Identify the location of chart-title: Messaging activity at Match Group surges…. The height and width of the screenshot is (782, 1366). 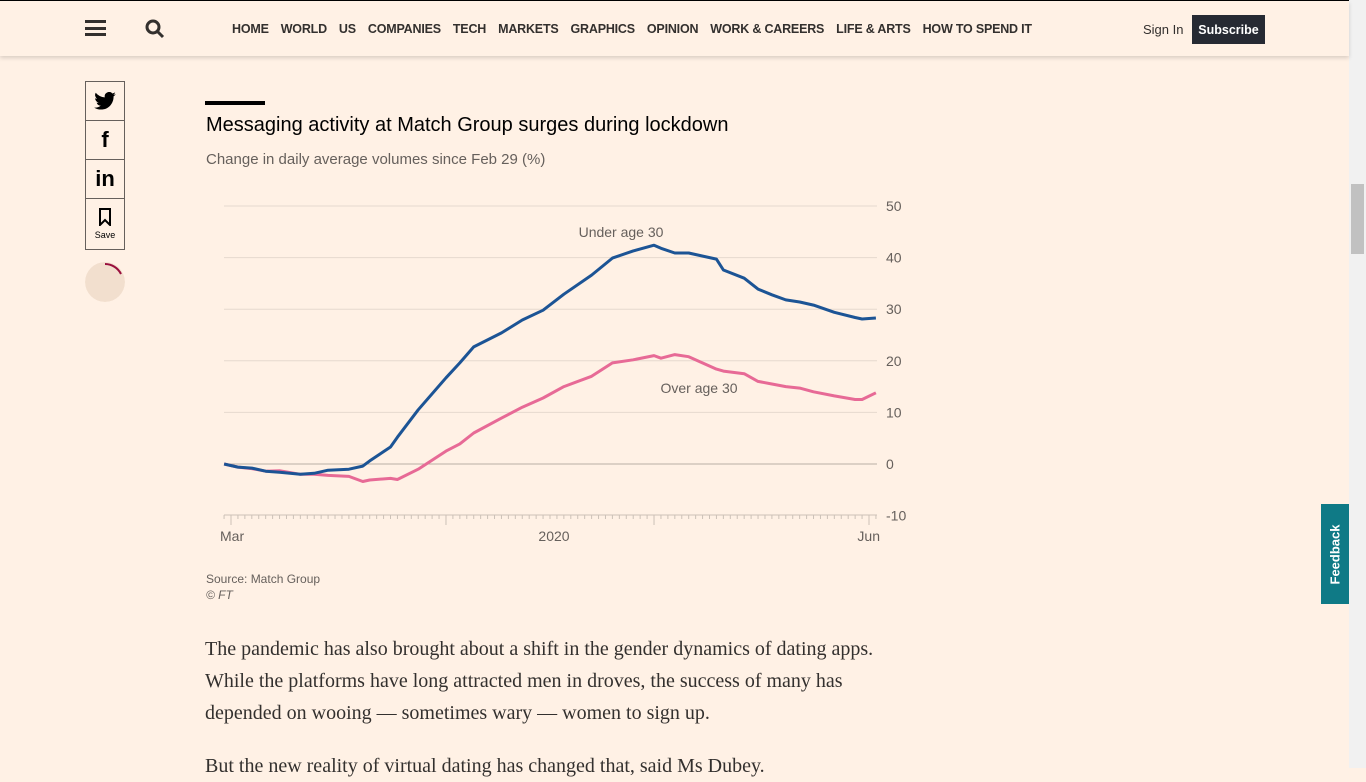
(467, 125).